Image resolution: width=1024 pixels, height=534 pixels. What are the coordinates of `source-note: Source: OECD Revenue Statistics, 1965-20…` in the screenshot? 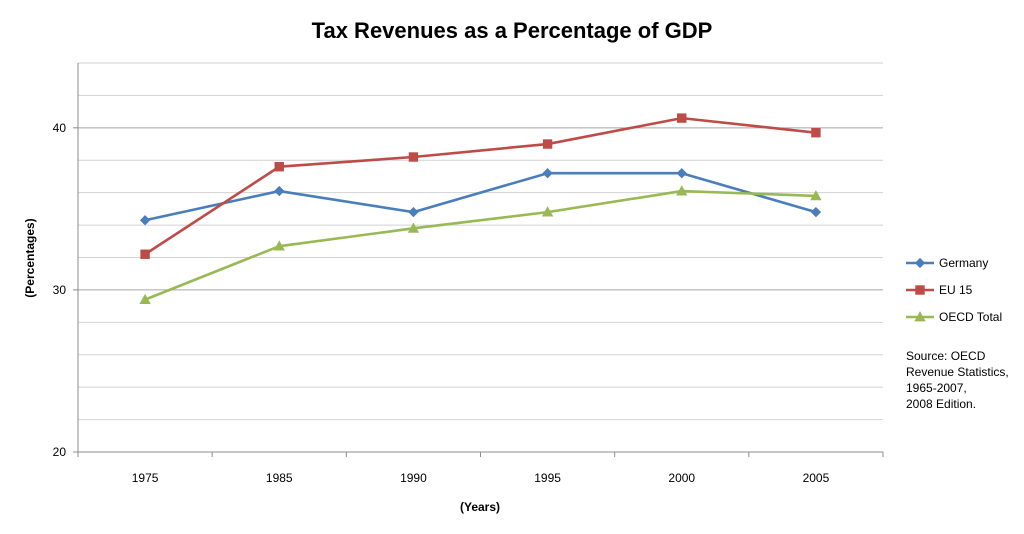 It's located at (957, 380).